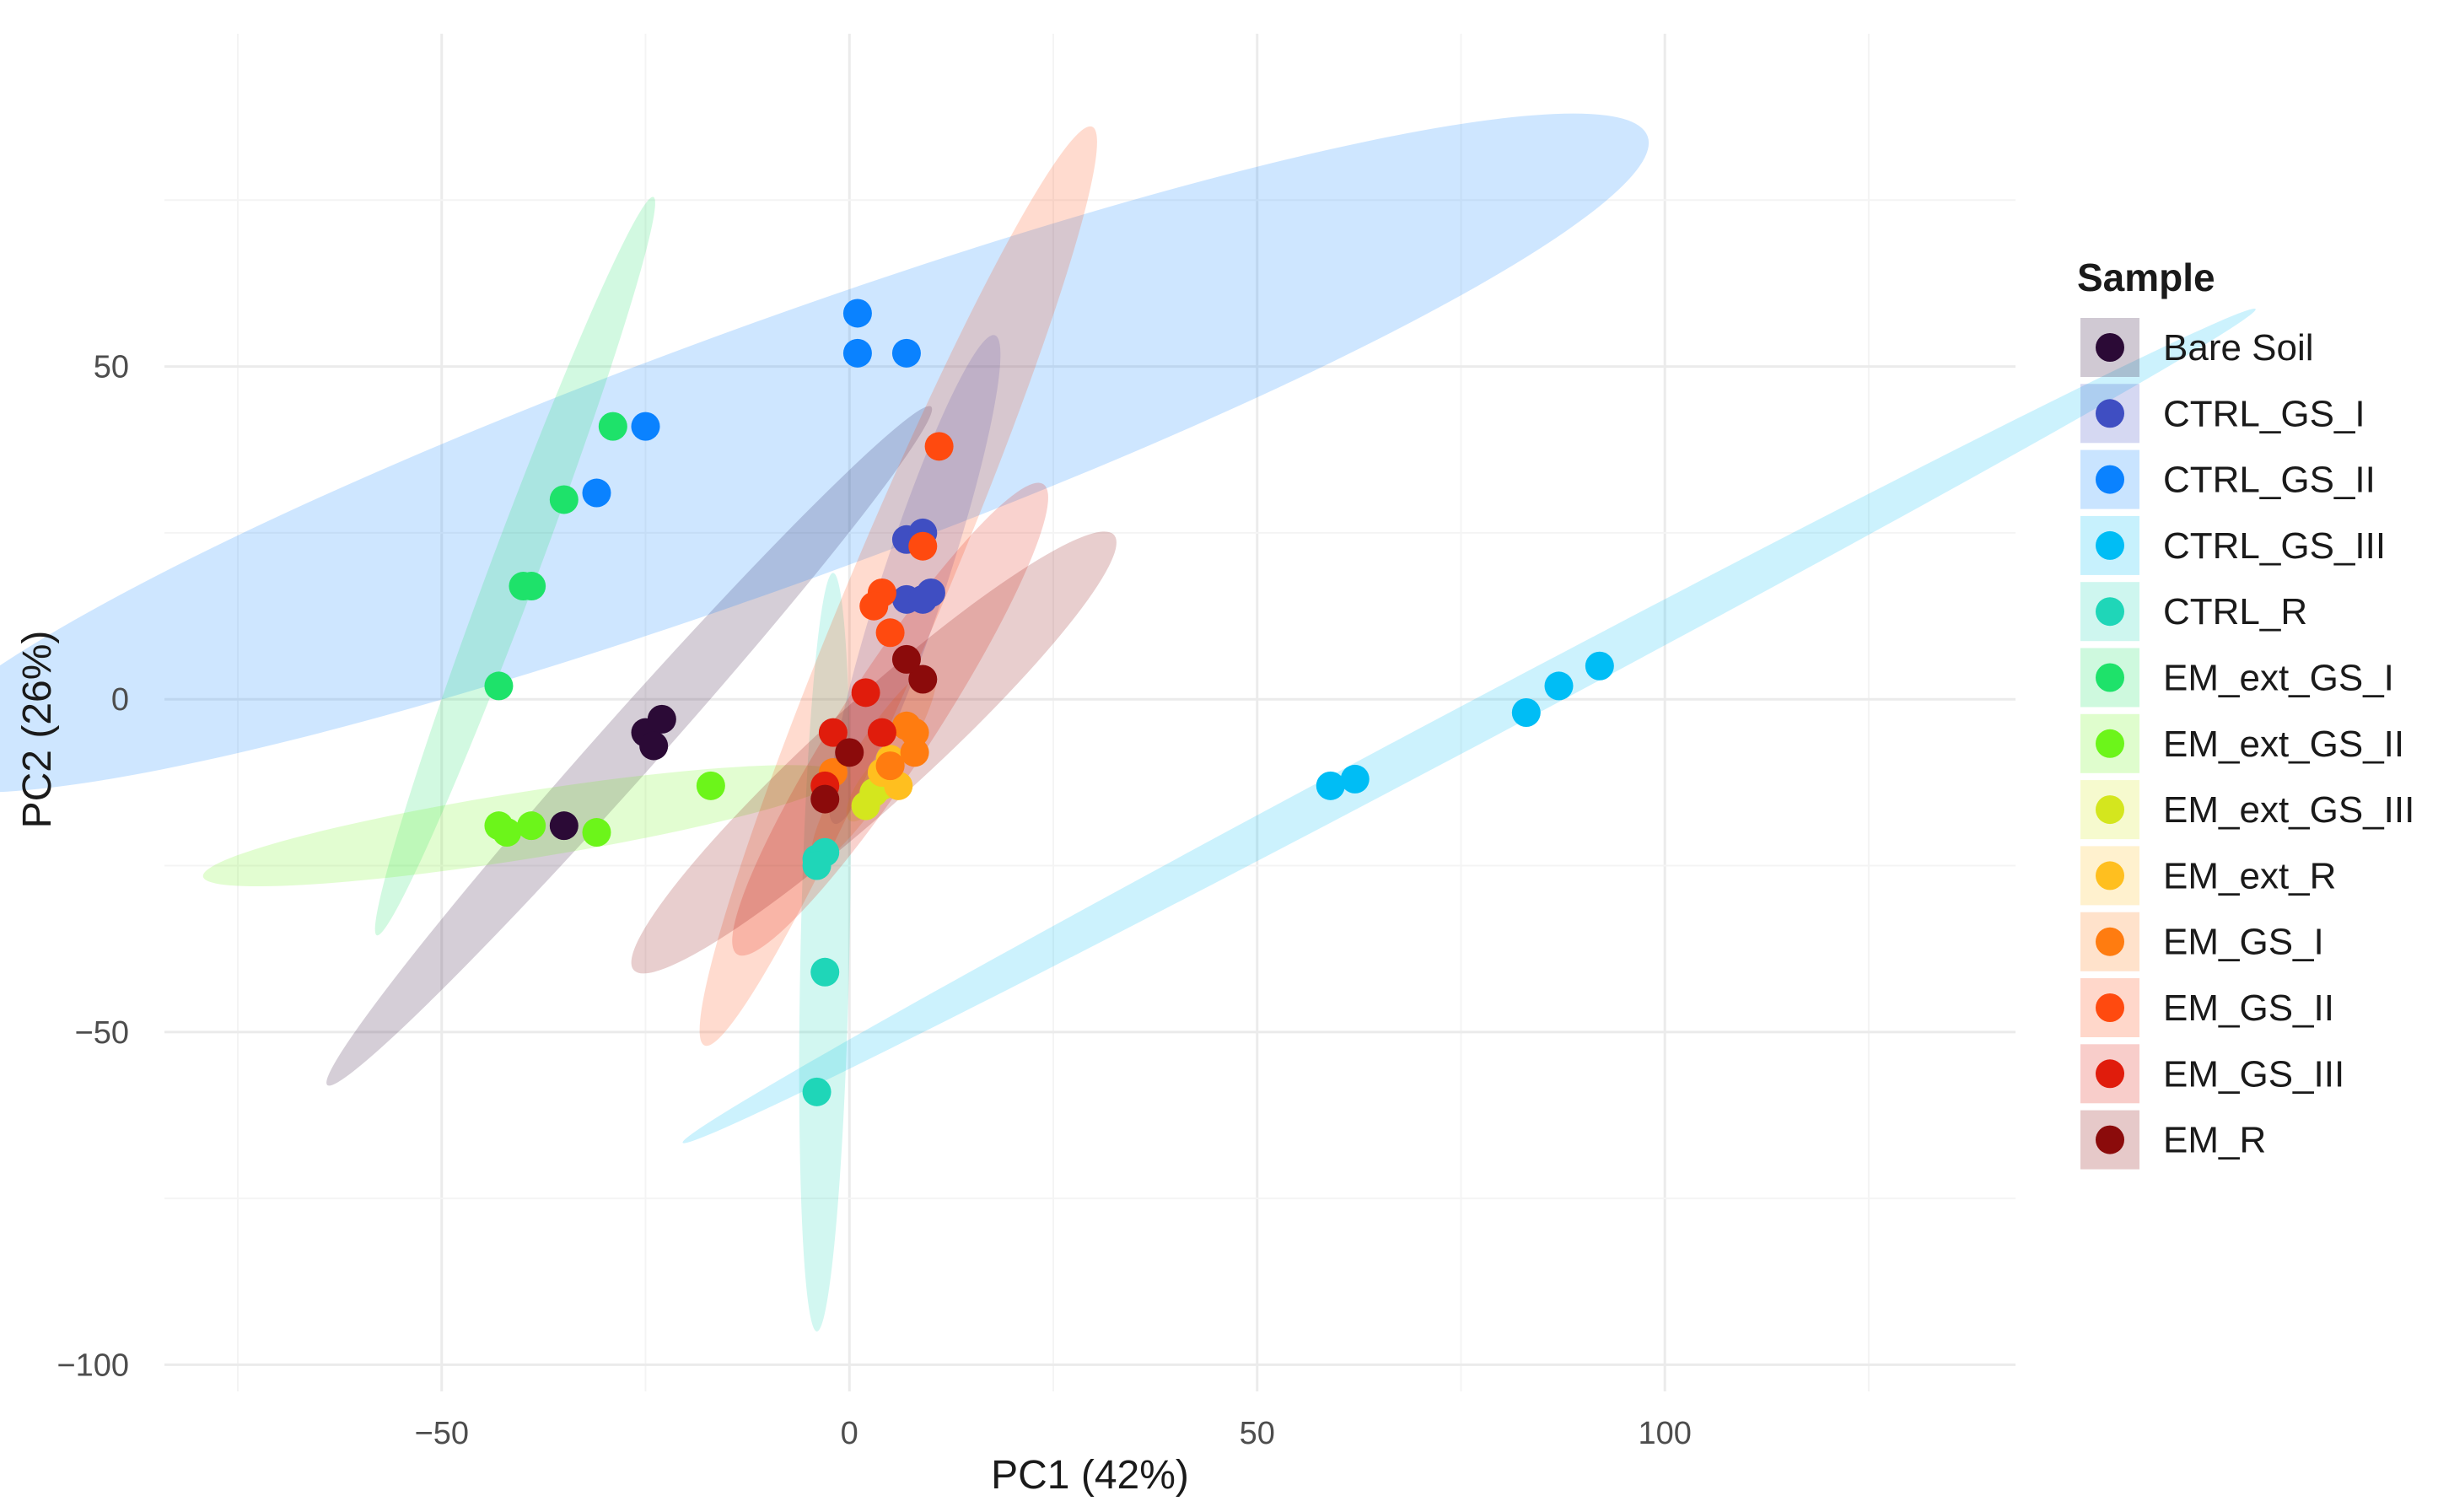 The width and height of the screenshot is (2438, 1512). I want to click on legend-label-em-ext-r: EM_ext_R, so click(2249, 876).